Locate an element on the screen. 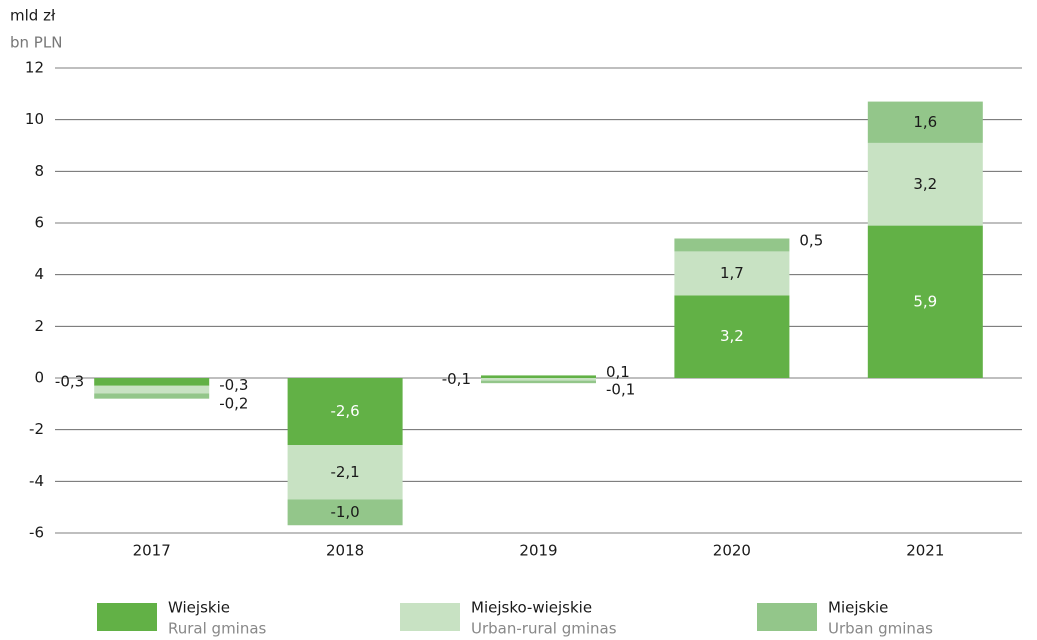 This screenshot has width=1037, height=640. value-label: 0,1 is located at coordinates (618, 372).